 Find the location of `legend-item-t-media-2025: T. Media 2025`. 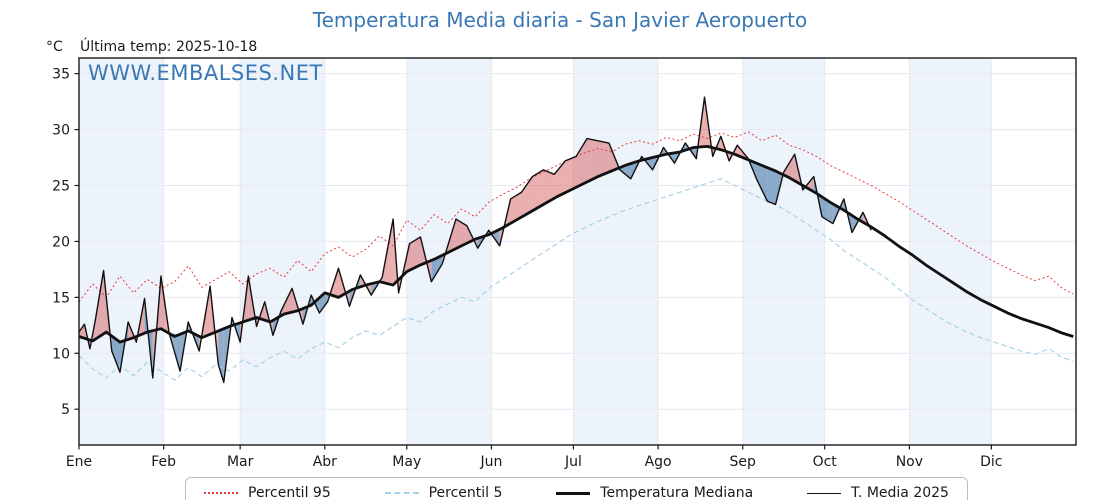

legend-item-t-media-2025: T. Media 2025 is located at coordinates (878, 492).